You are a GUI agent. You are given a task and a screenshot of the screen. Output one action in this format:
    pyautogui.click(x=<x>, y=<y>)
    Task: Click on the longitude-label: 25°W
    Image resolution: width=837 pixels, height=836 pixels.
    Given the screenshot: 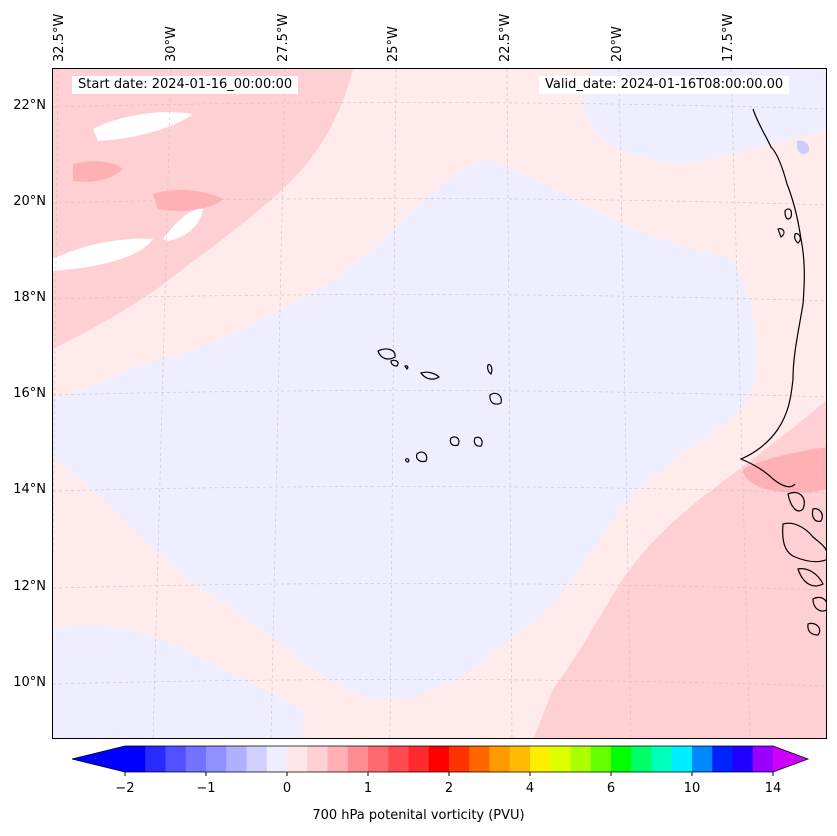 What is the action you would take?
    pyautogui.click(x=393, y=44)
    